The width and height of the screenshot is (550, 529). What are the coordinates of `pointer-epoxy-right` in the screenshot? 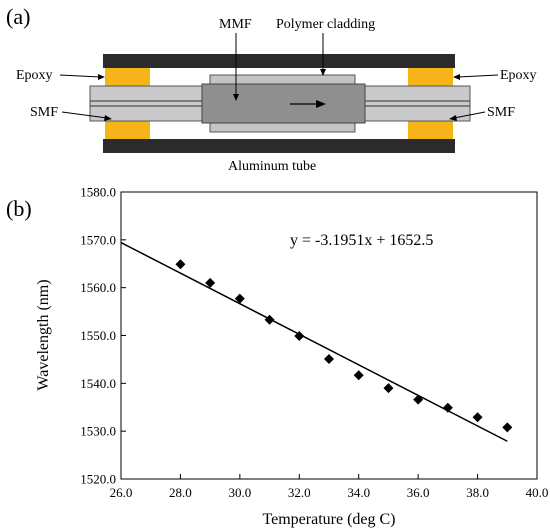 It's located at (478, 76).